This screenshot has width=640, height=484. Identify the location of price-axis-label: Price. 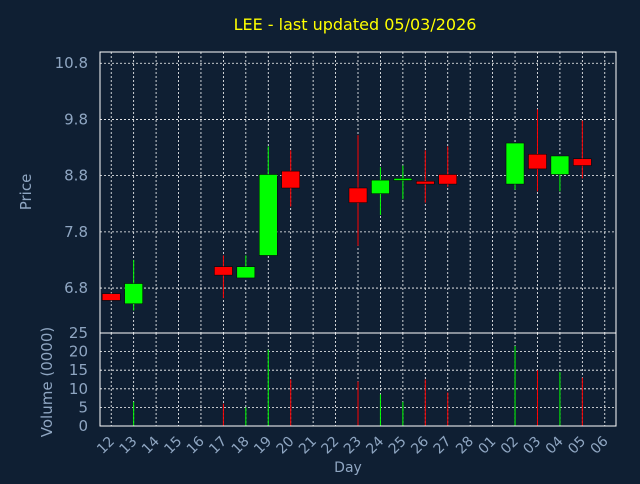
(26, 192).